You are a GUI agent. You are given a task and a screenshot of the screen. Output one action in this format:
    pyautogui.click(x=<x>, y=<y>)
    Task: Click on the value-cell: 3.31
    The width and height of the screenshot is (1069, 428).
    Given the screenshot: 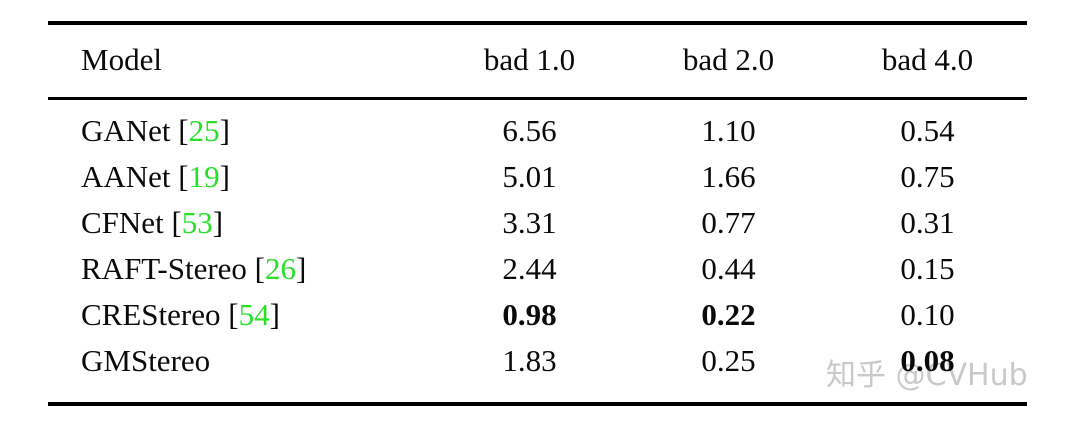 What is the action you would take?
    pyautogui.click(x=529, y=222)
    